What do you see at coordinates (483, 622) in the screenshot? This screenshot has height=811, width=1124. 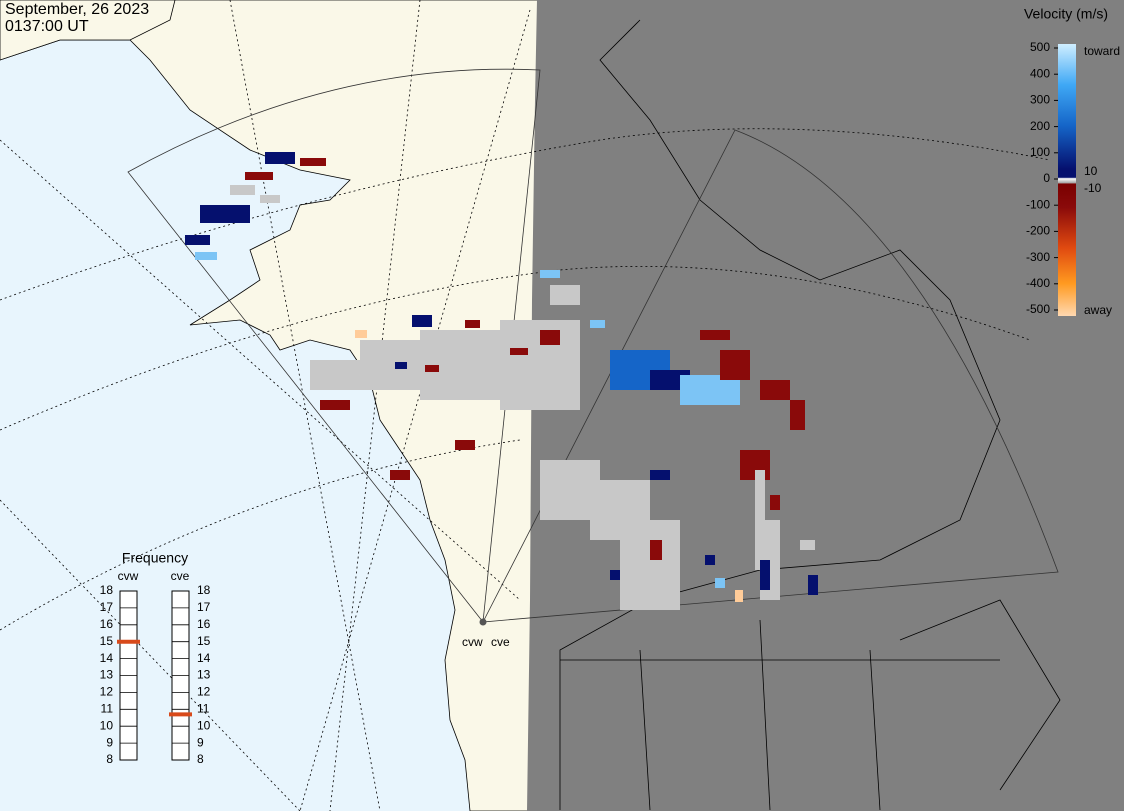 I see `radar-site` at bounding box center [483, 622].